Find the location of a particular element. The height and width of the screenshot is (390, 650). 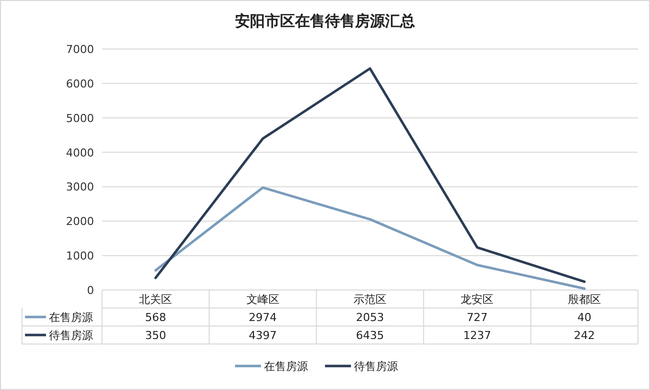

x-tick-label: 文峰区 is located at coordinates (263, 299).